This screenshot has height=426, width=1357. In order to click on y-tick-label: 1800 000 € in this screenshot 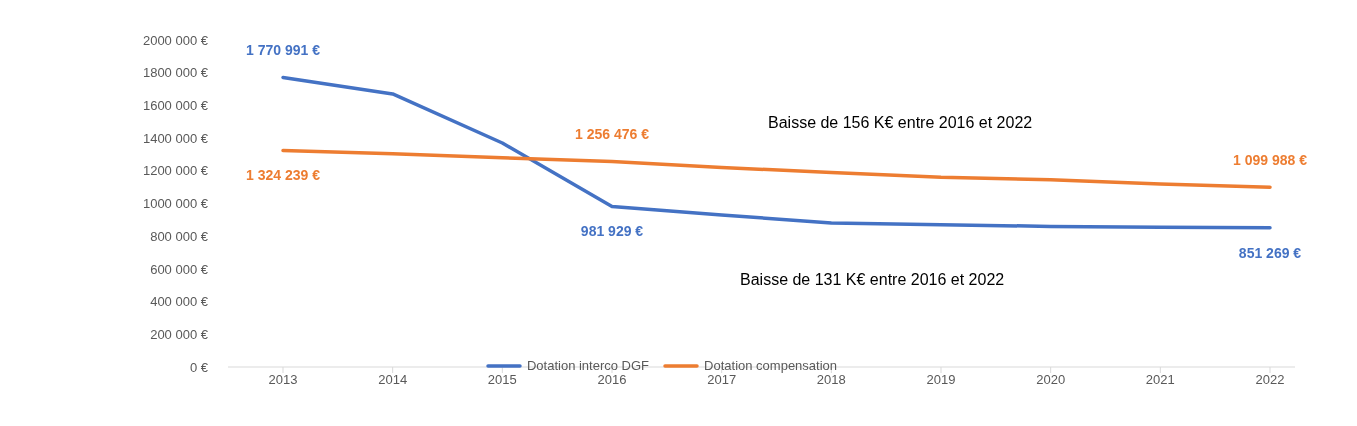, I will do `click(175, 73)`.